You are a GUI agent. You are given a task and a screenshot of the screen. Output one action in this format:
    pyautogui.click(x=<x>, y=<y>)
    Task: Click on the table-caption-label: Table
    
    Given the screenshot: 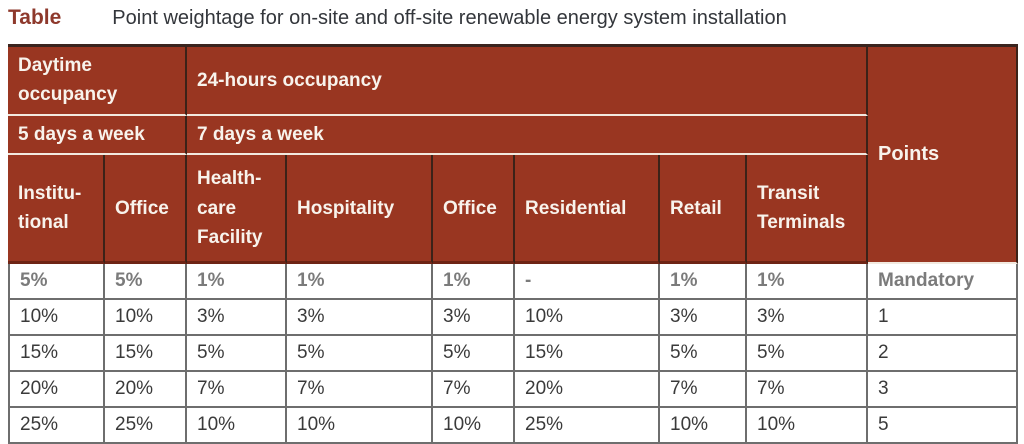 What is the action you would take?
    pyautogui.click(x=35, y=17)
    